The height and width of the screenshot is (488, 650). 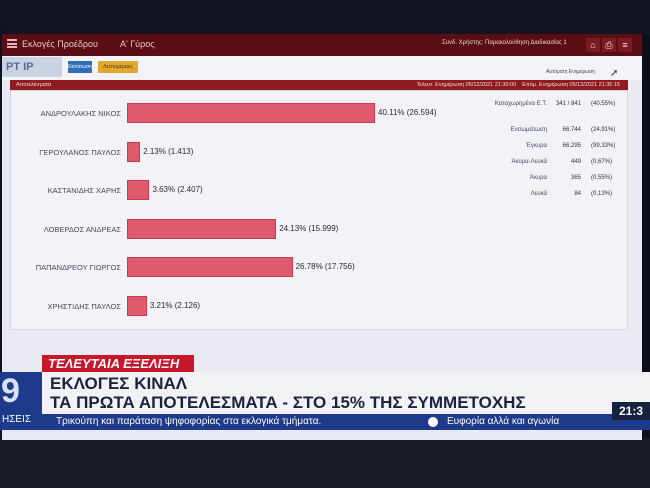 What do you see at coordinates (631, 425) in the screenshot?
I see `clock-strip` at bounding box center [631, 425].